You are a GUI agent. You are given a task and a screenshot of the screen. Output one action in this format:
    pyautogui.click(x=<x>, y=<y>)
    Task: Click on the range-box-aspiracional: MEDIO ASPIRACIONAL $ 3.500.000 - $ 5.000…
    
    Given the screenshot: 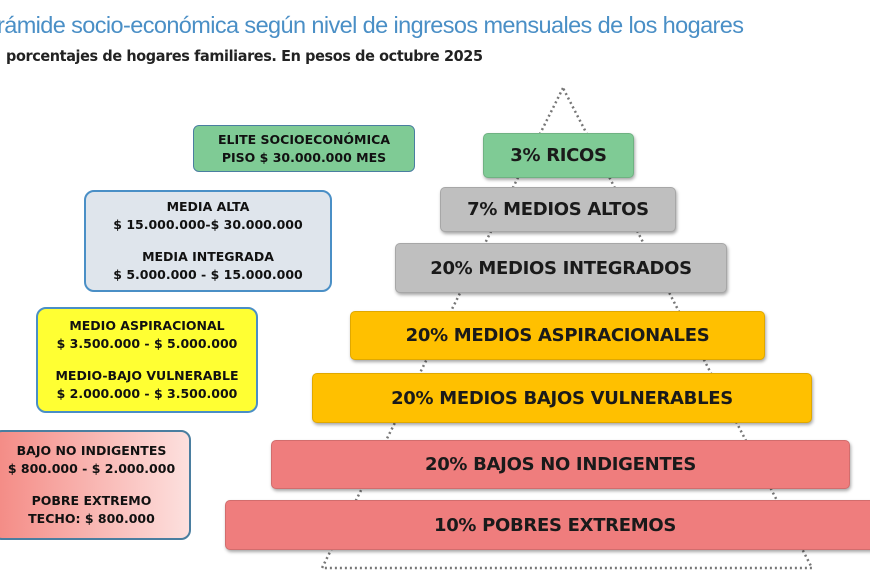 What is the action you would take?
    pyautogui.click(x=147, y=360)
    